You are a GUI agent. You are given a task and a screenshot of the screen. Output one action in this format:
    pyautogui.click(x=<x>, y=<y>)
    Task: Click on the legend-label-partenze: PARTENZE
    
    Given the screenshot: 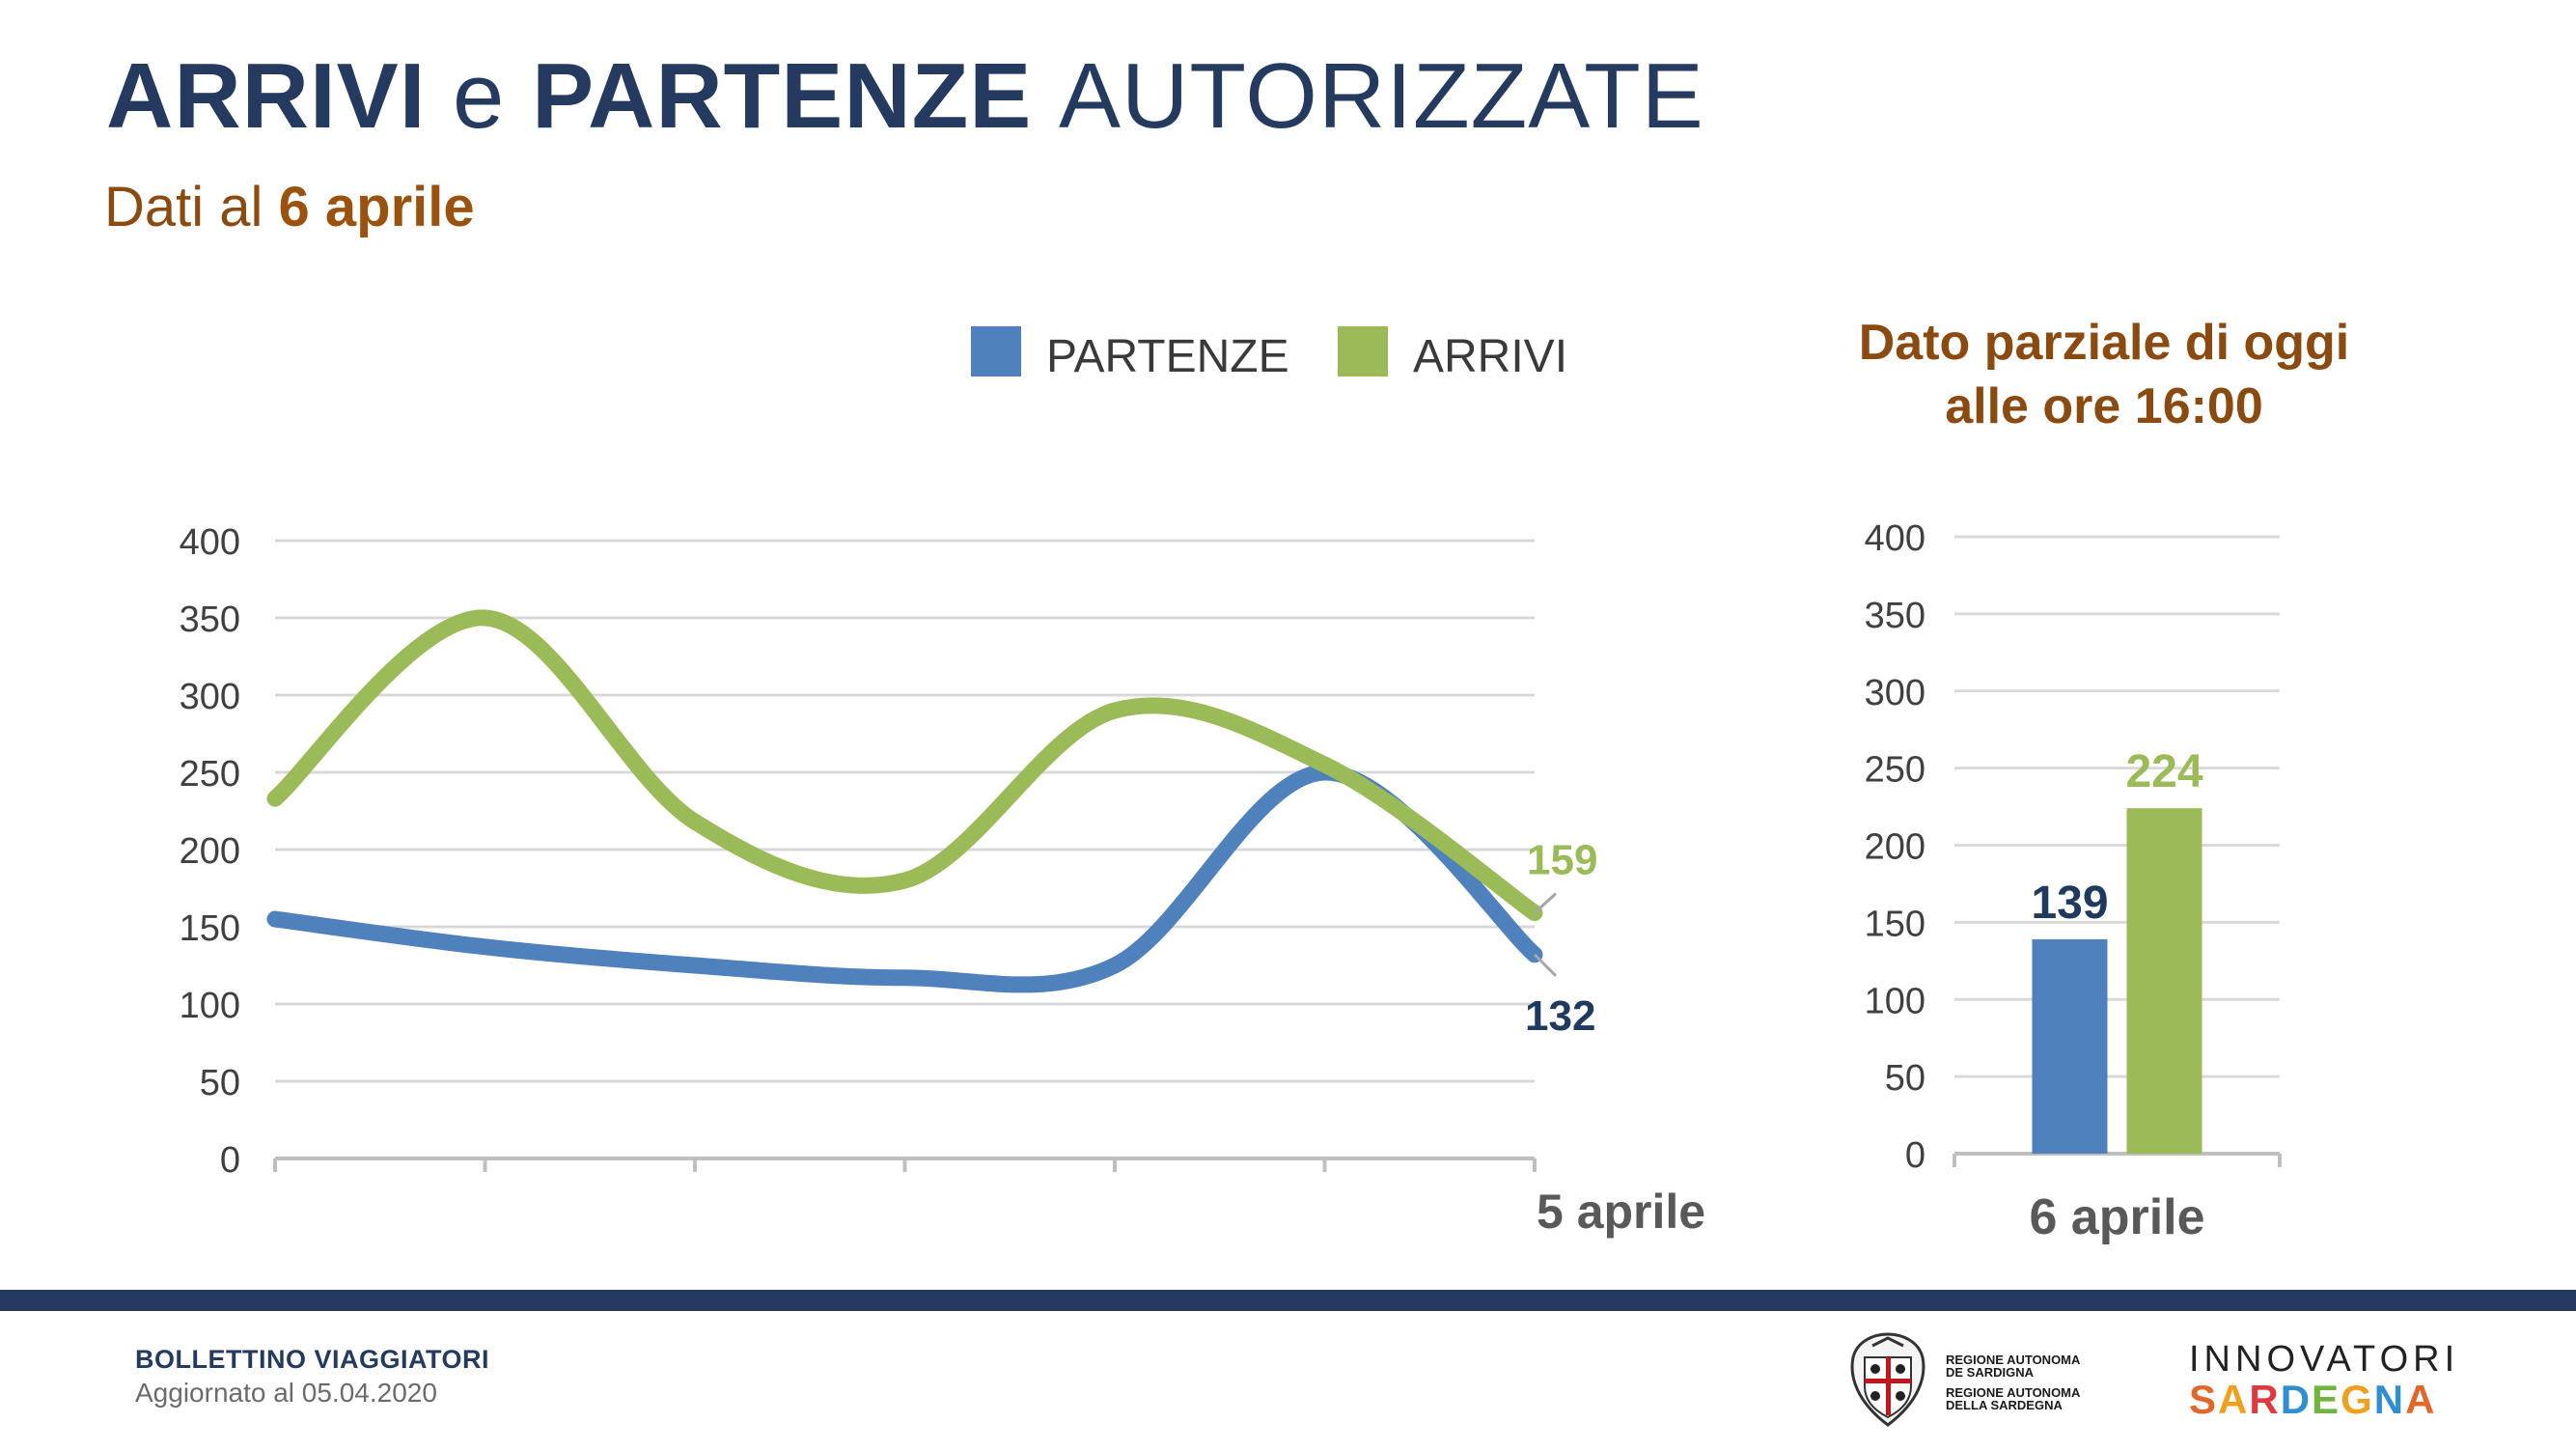 What is the action you would take?
    pyautogui.click(x=1167, y=356)
    